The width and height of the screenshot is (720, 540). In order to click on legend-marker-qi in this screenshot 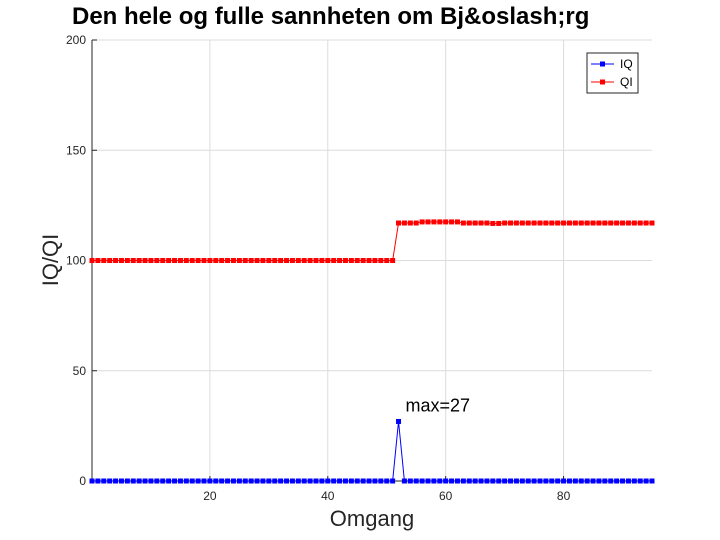, I will do `click(602, 82)`.